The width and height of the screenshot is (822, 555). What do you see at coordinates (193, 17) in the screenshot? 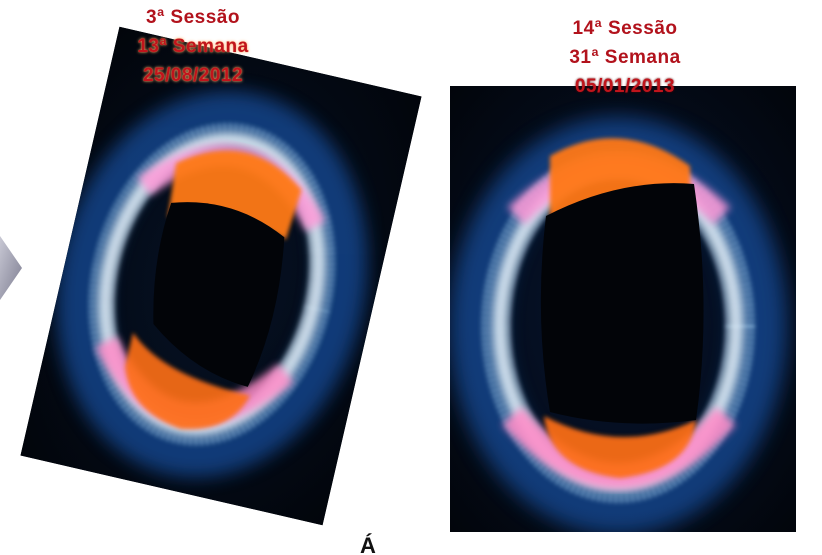
I see `session-label-left: 3ª Sessão` at bounding box center [193, 17].